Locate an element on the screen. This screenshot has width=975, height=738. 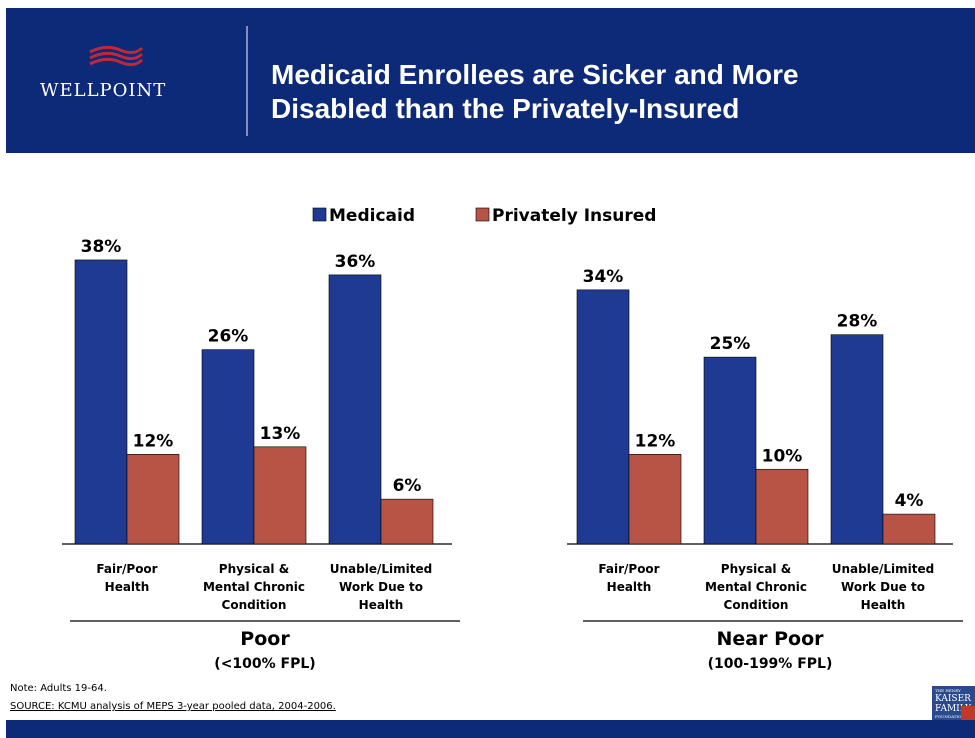
group-label: Poor is located at coordinates (265, 639).